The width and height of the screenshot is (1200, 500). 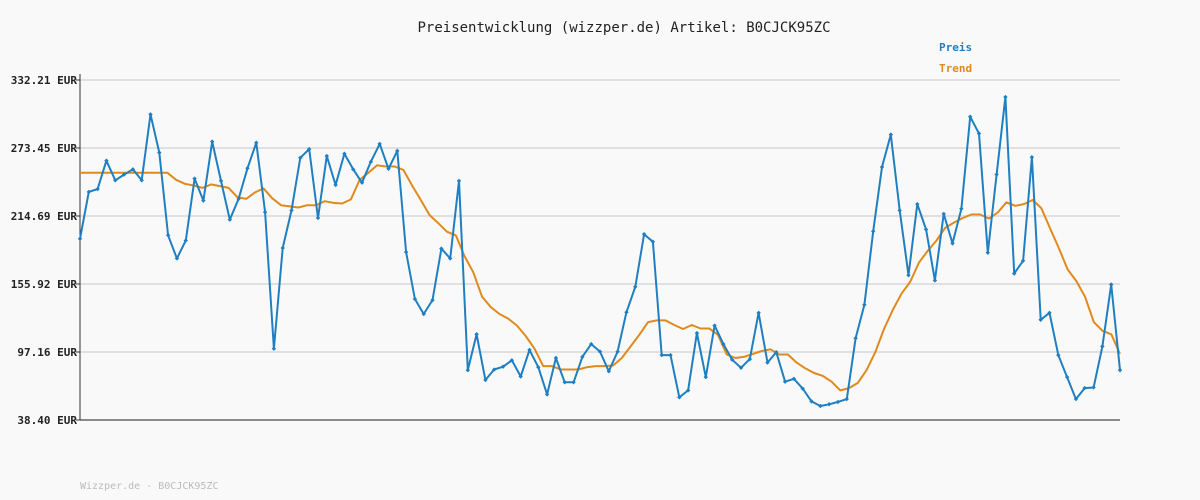 What do you see at coordinates (44, 148) in the screenshot?
I see `y-tick-label: 273.45 EUR` at bounding box center [44, 148].